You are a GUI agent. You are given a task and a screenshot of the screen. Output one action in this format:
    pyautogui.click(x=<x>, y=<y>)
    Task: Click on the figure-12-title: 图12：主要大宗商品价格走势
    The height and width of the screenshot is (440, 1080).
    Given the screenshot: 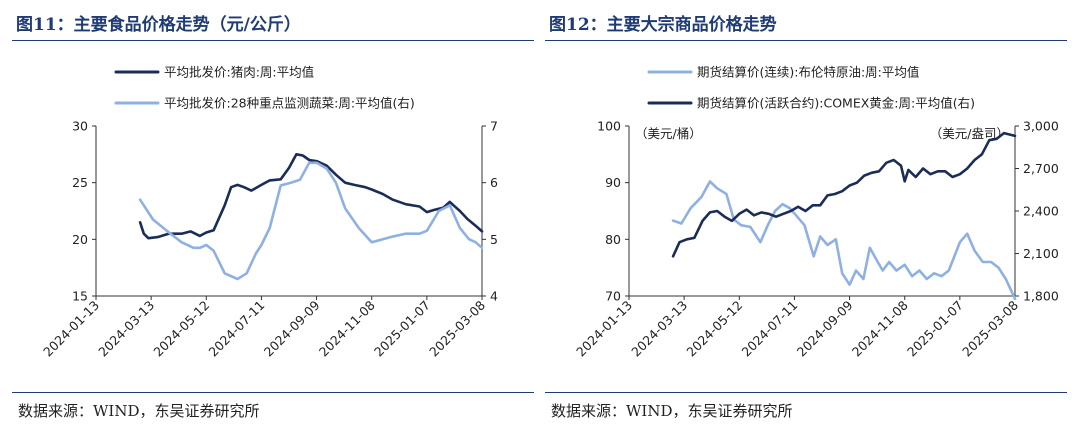 What is the action you would take?
    pyautogui.click(x=663, y=25)
    